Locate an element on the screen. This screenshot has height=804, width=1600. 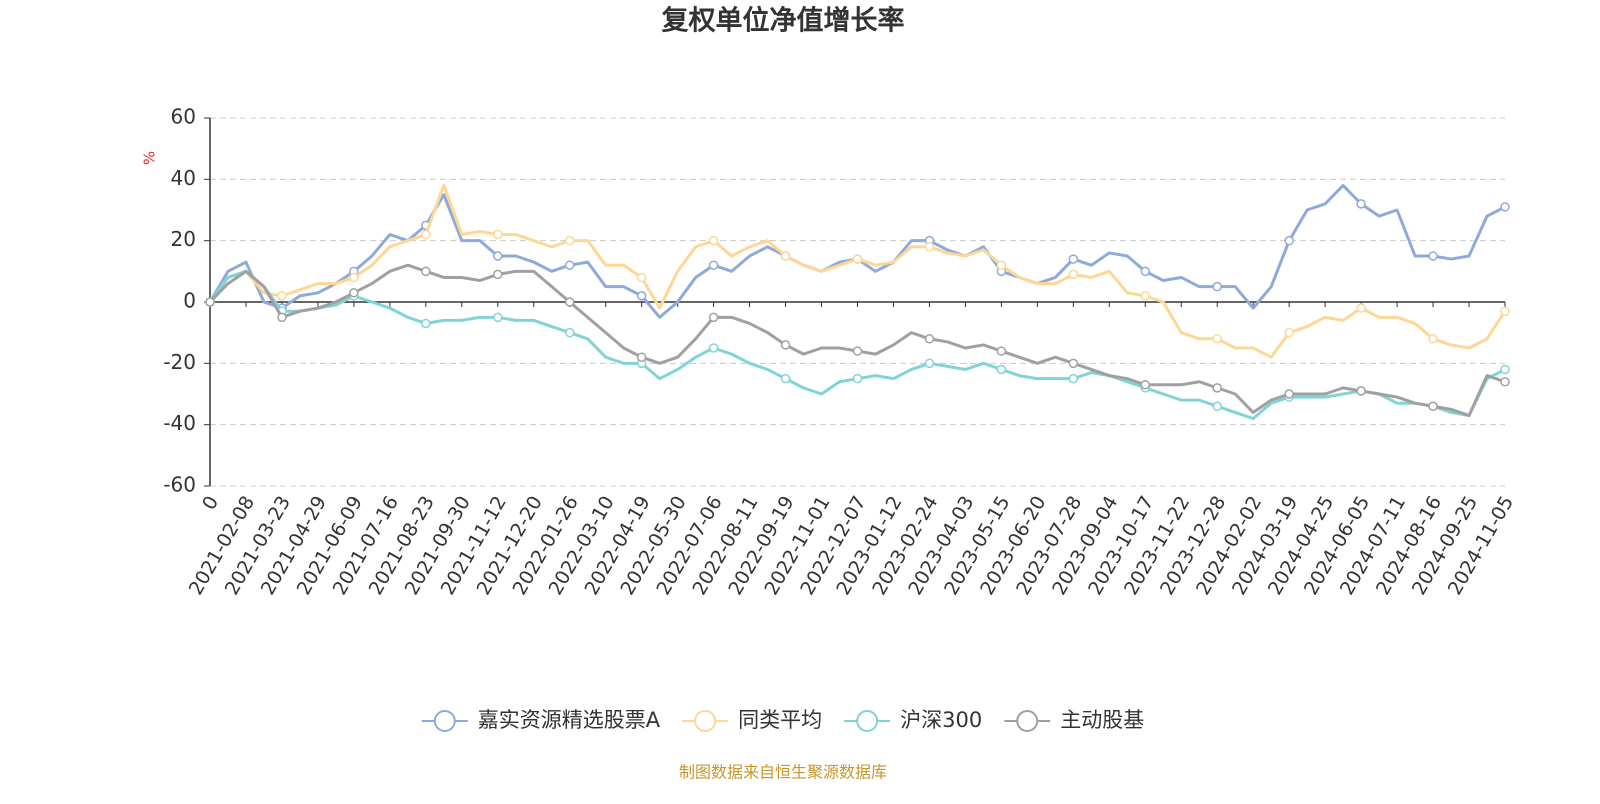
legend-item: 沪深300 is located at coordinates (913, 720).